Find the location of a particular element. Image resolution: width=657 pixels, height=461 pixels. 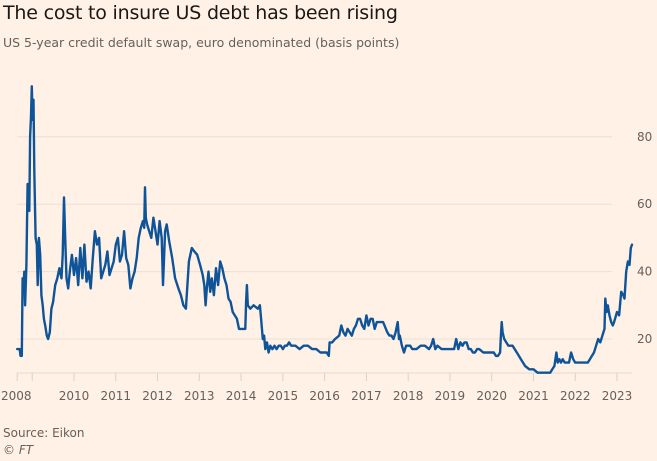

x-tick-label: 2017 is located at coordinates (366, 396).